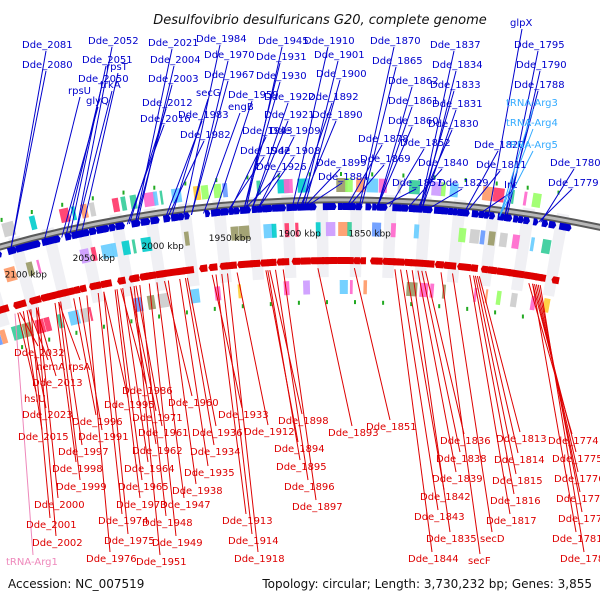 This screenshot has height=600, width=600. What do you see at coordinates (76, 584) in the screenshot?
I see `accession-text: Accession: NC_007519` at bounding box center [76, 584].